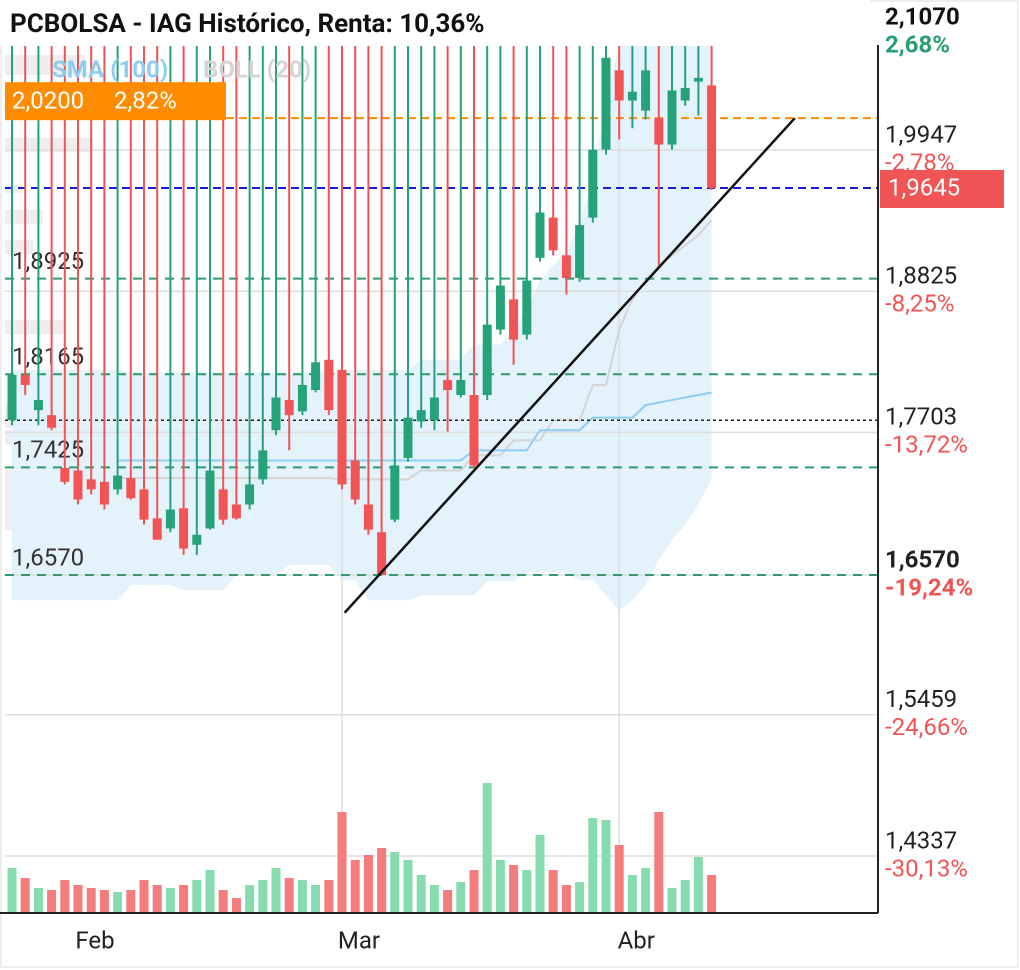 This screenshot has height=970, width=1020. What do you see at coordinates (414, 426) in the screenshot?
I see `sma-line` at bounding box center [414, 426].